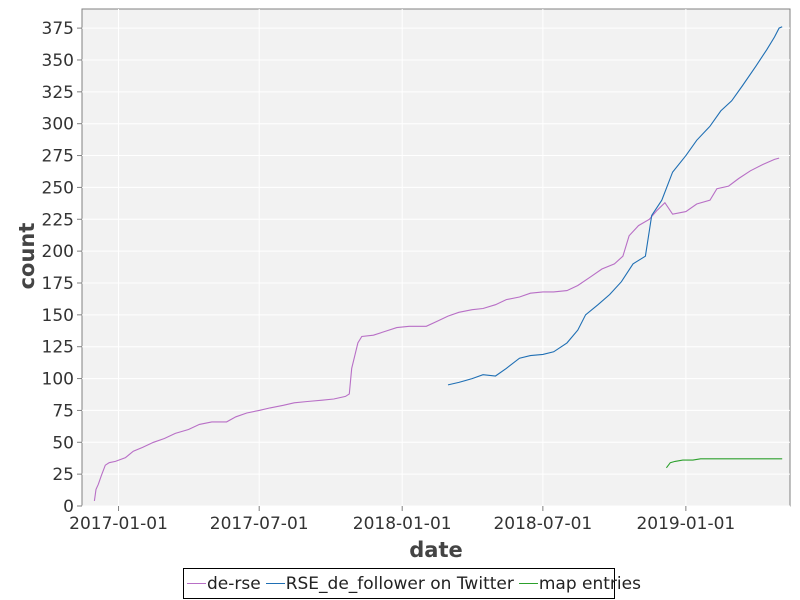  What do you see at coordinates (259, 524) in the screenshot?
I see `x-tick-label: 2017-07-01` at bounding box center [259, 524].